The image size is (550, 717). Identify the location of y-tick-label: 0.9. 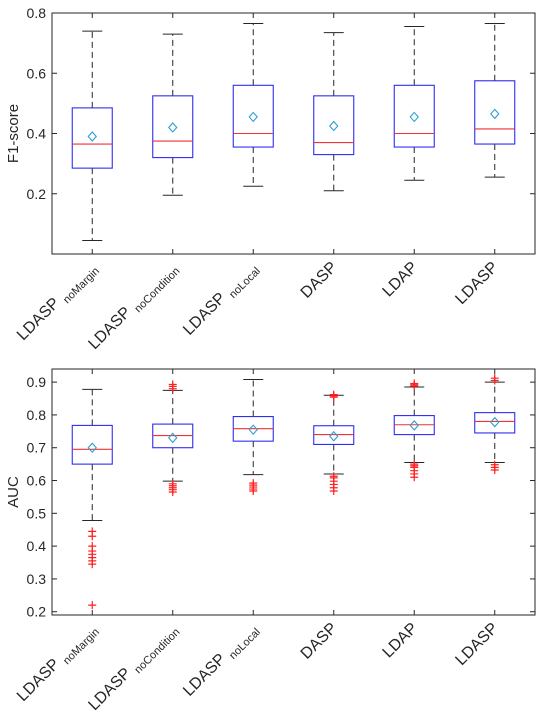
(37, 382).